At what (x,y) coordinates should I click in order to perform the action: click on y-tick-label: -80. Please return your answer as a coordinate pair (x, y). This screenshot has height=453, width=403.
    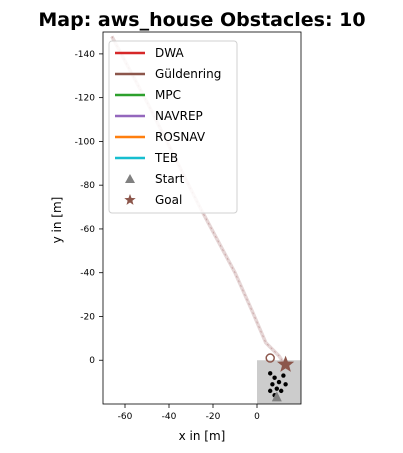
    Looking at the image, I should click on (87, 186).